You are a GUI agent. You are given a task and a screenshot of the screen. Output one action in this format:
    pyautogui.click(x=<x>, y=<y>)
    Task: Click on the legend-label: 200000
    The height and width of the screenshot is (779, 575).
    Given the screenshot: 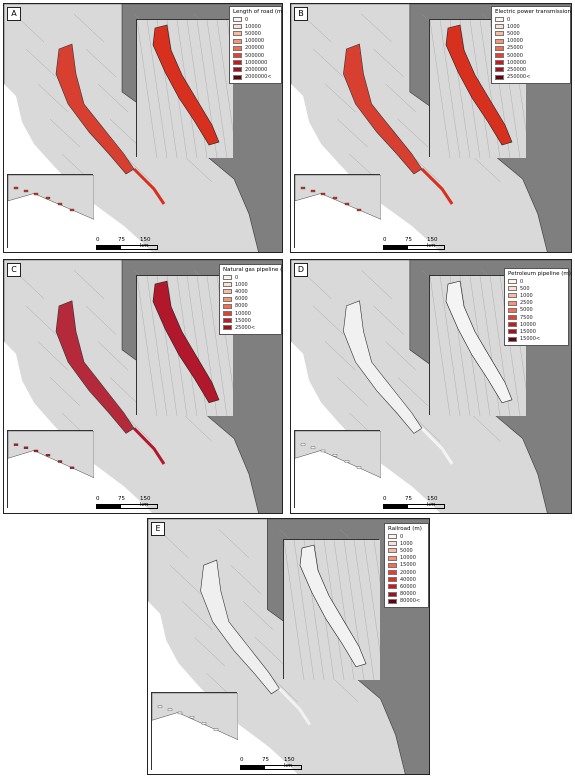 What is the action you would take?
    pyautogui.click(x=255, y=48)
    